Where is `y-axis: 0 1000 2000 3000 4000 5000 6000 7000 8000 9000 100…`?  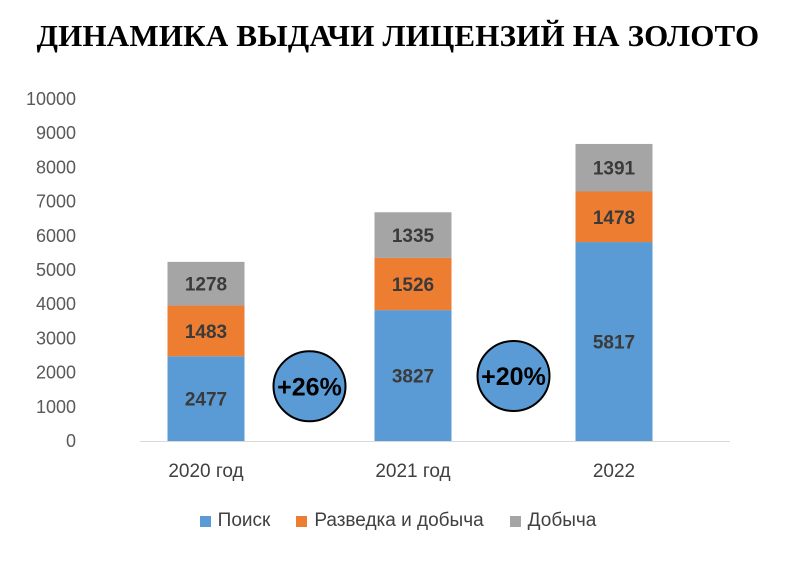 y-axis: 0 1000 2000 3000 4000 5000 6000 7000 8000 9000 100… is located at coordinates (51, 270).